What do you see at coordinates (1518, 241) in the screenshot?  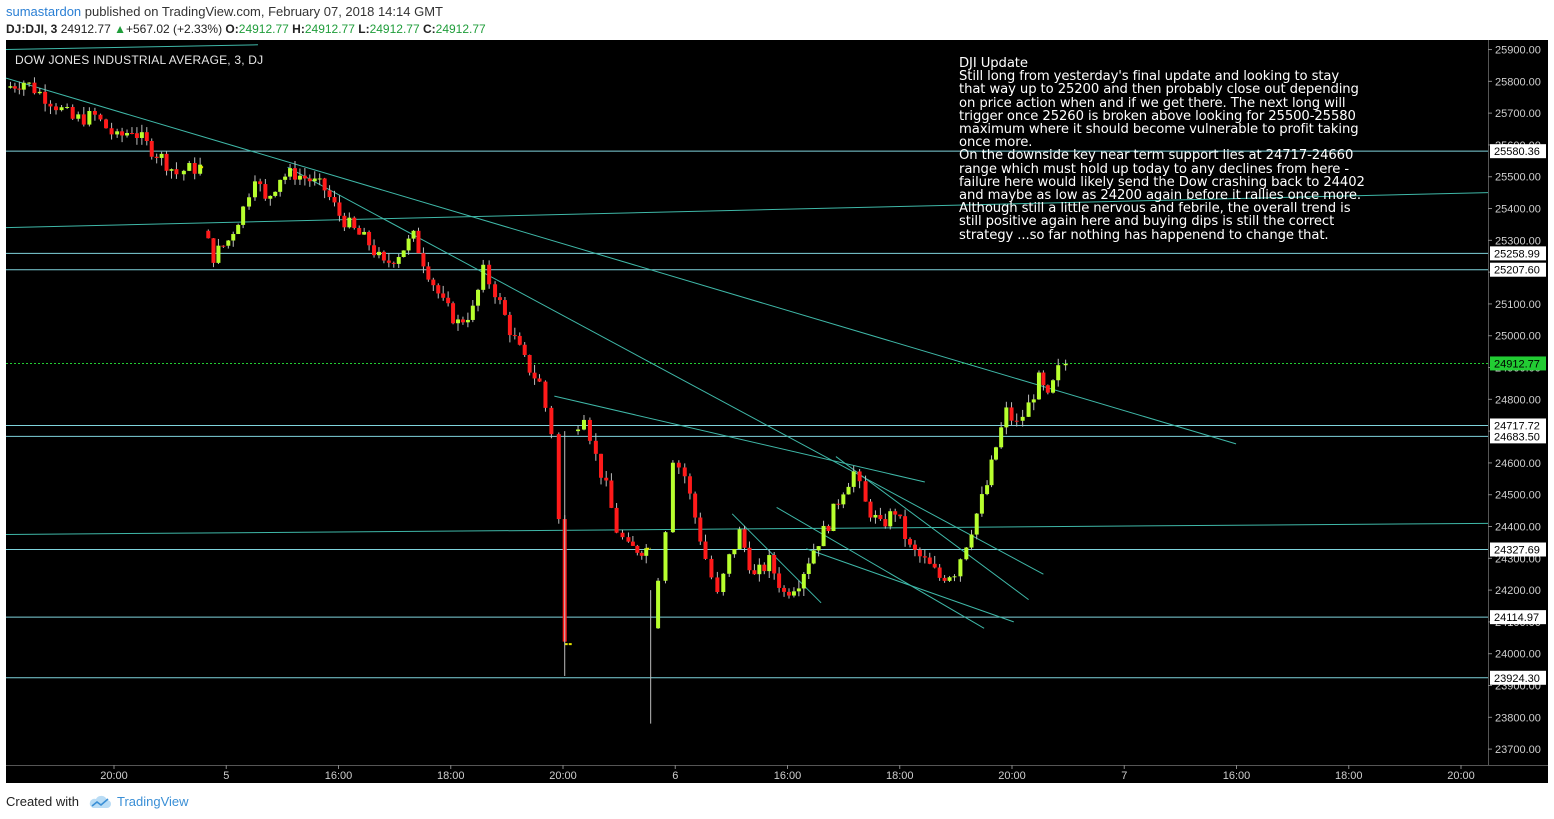 I see `y-tick-label: 25300.00` at bounding box center [1518, 241].